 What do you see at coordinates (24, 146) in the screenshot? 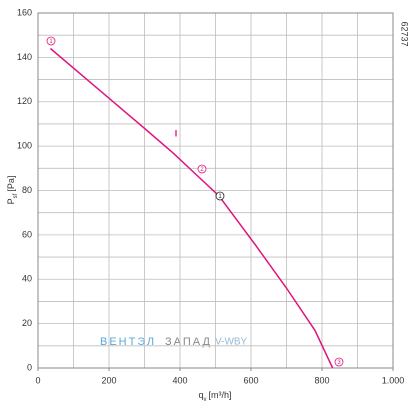
I see `y-tick-label: 100` at bounding box center [24, 146].